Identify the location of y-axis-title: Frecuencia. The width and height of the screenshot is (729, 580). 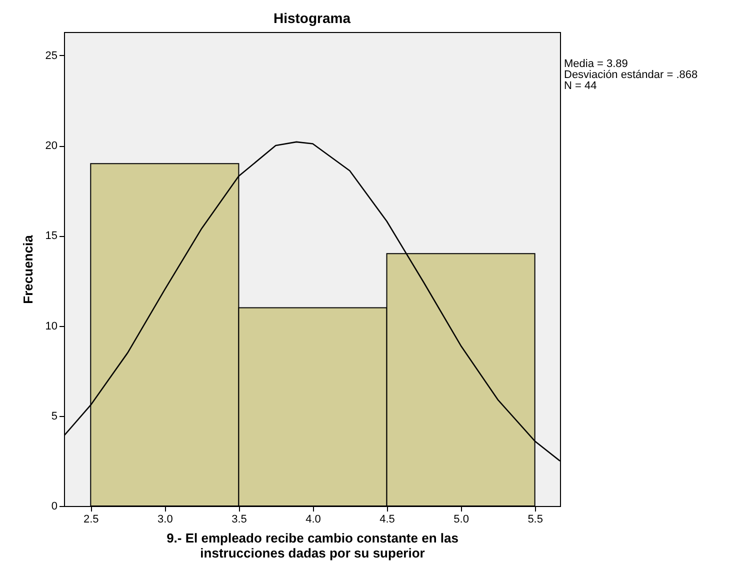
(28, 269).